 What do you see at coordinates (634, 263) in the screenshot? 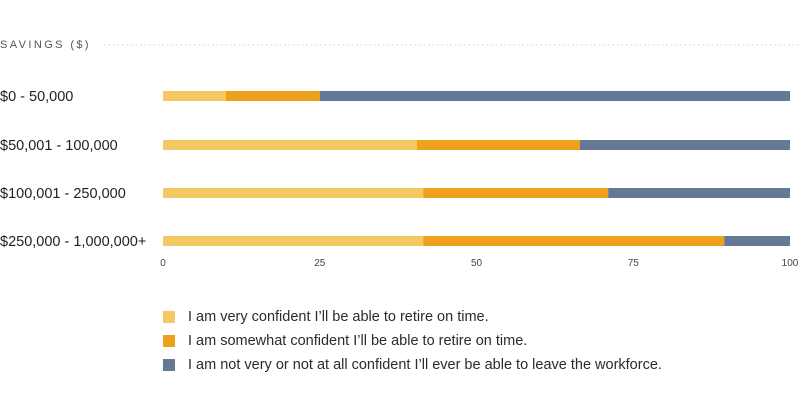
I see `x-tick-label: 75` at bounding box center [634, 263].